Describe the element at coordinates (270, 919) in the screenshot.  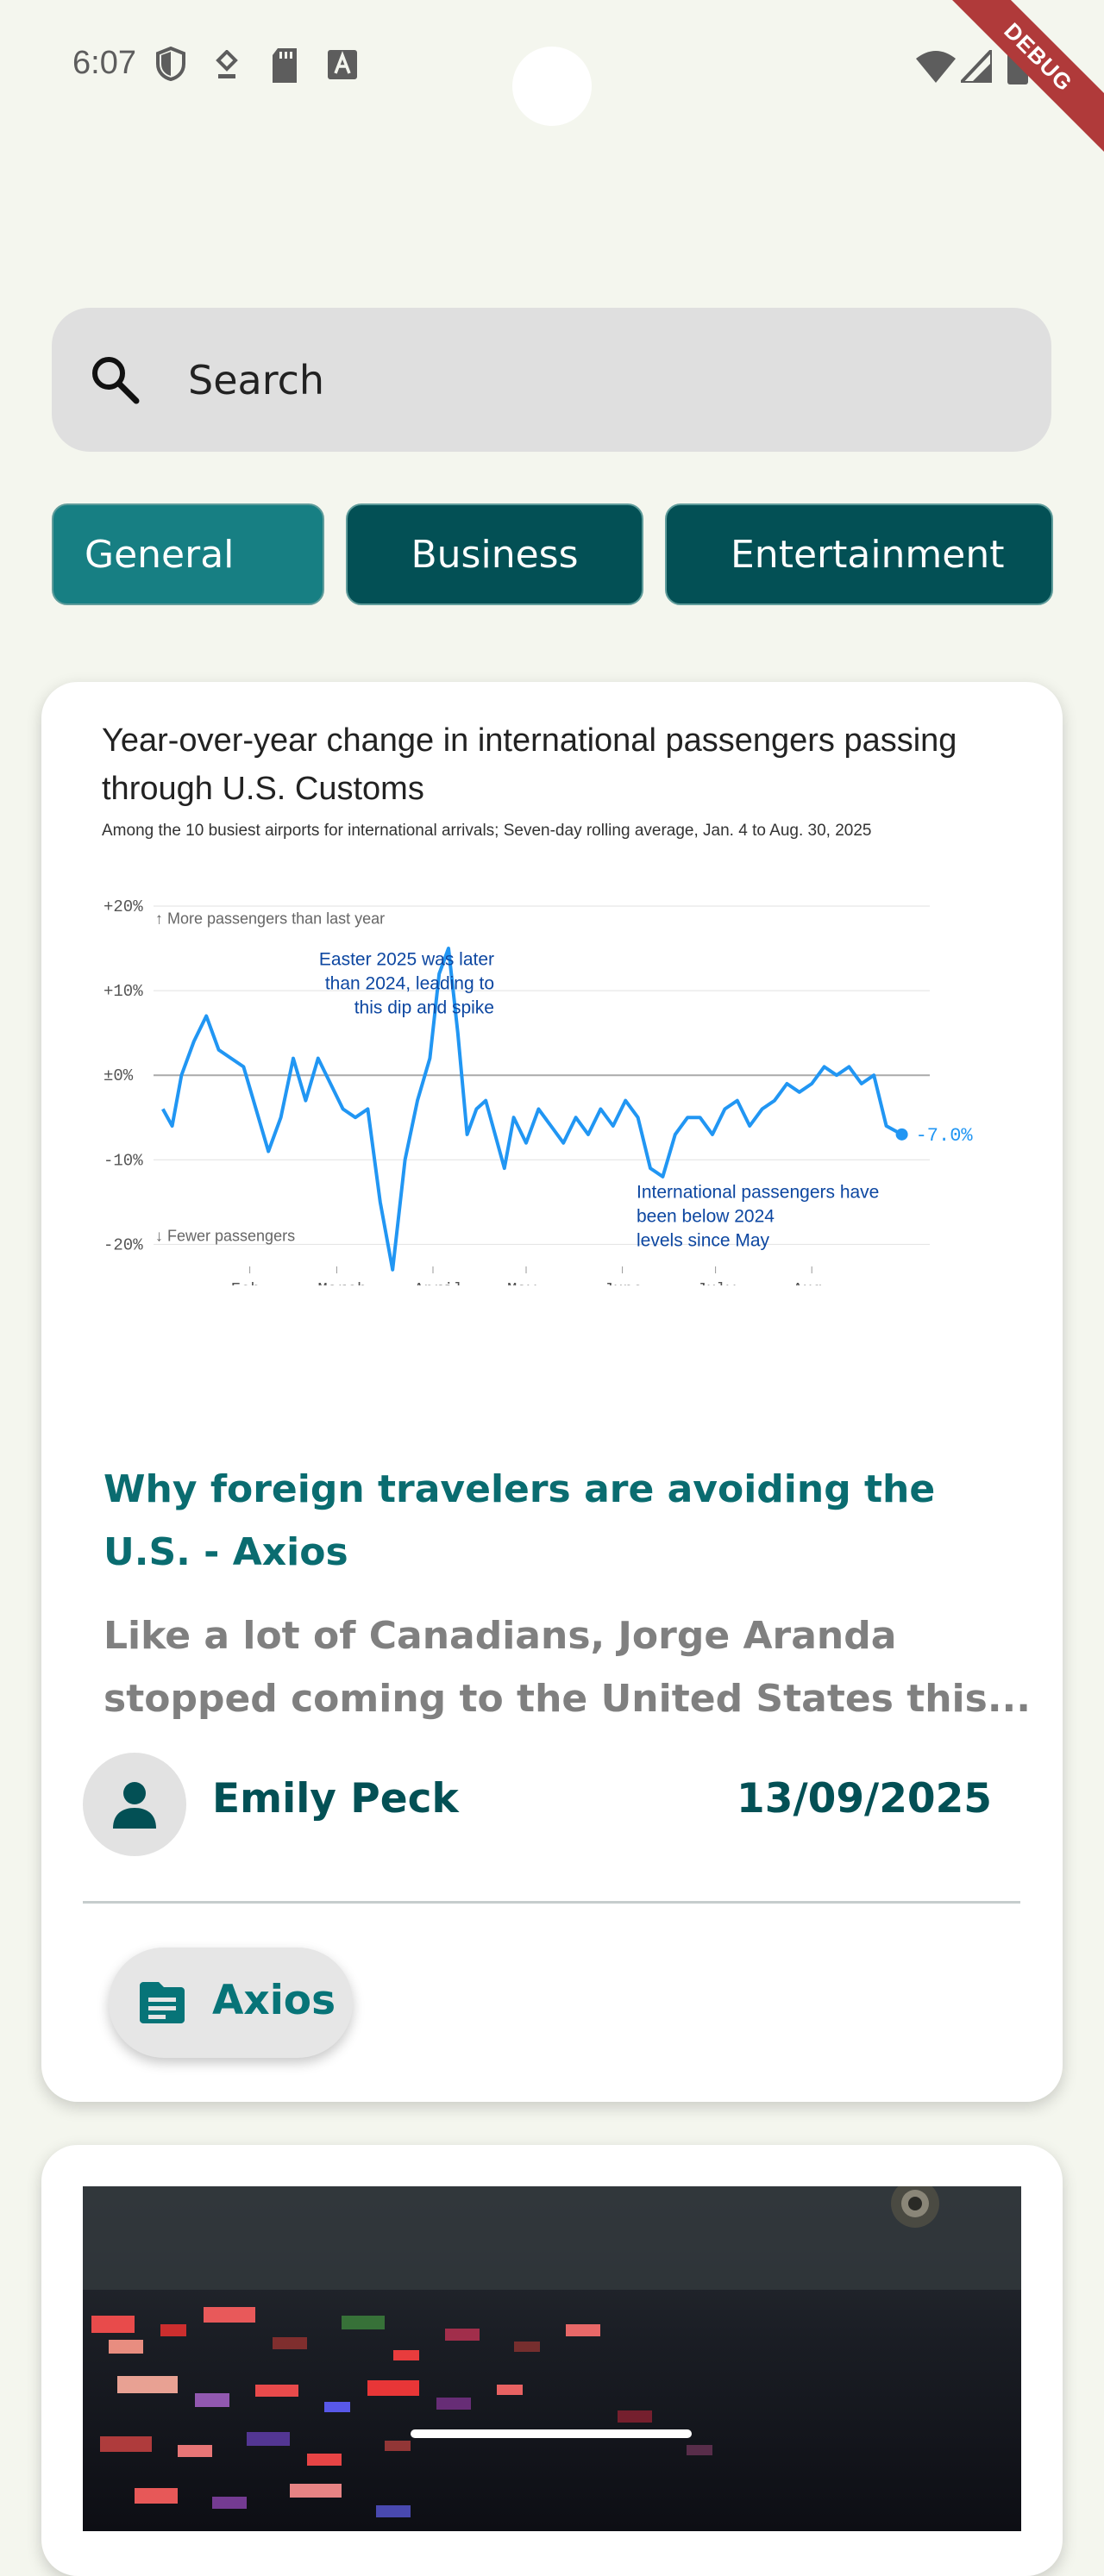
I see `annotation-more-passengers: ↑ More passengers than last year` at that location.